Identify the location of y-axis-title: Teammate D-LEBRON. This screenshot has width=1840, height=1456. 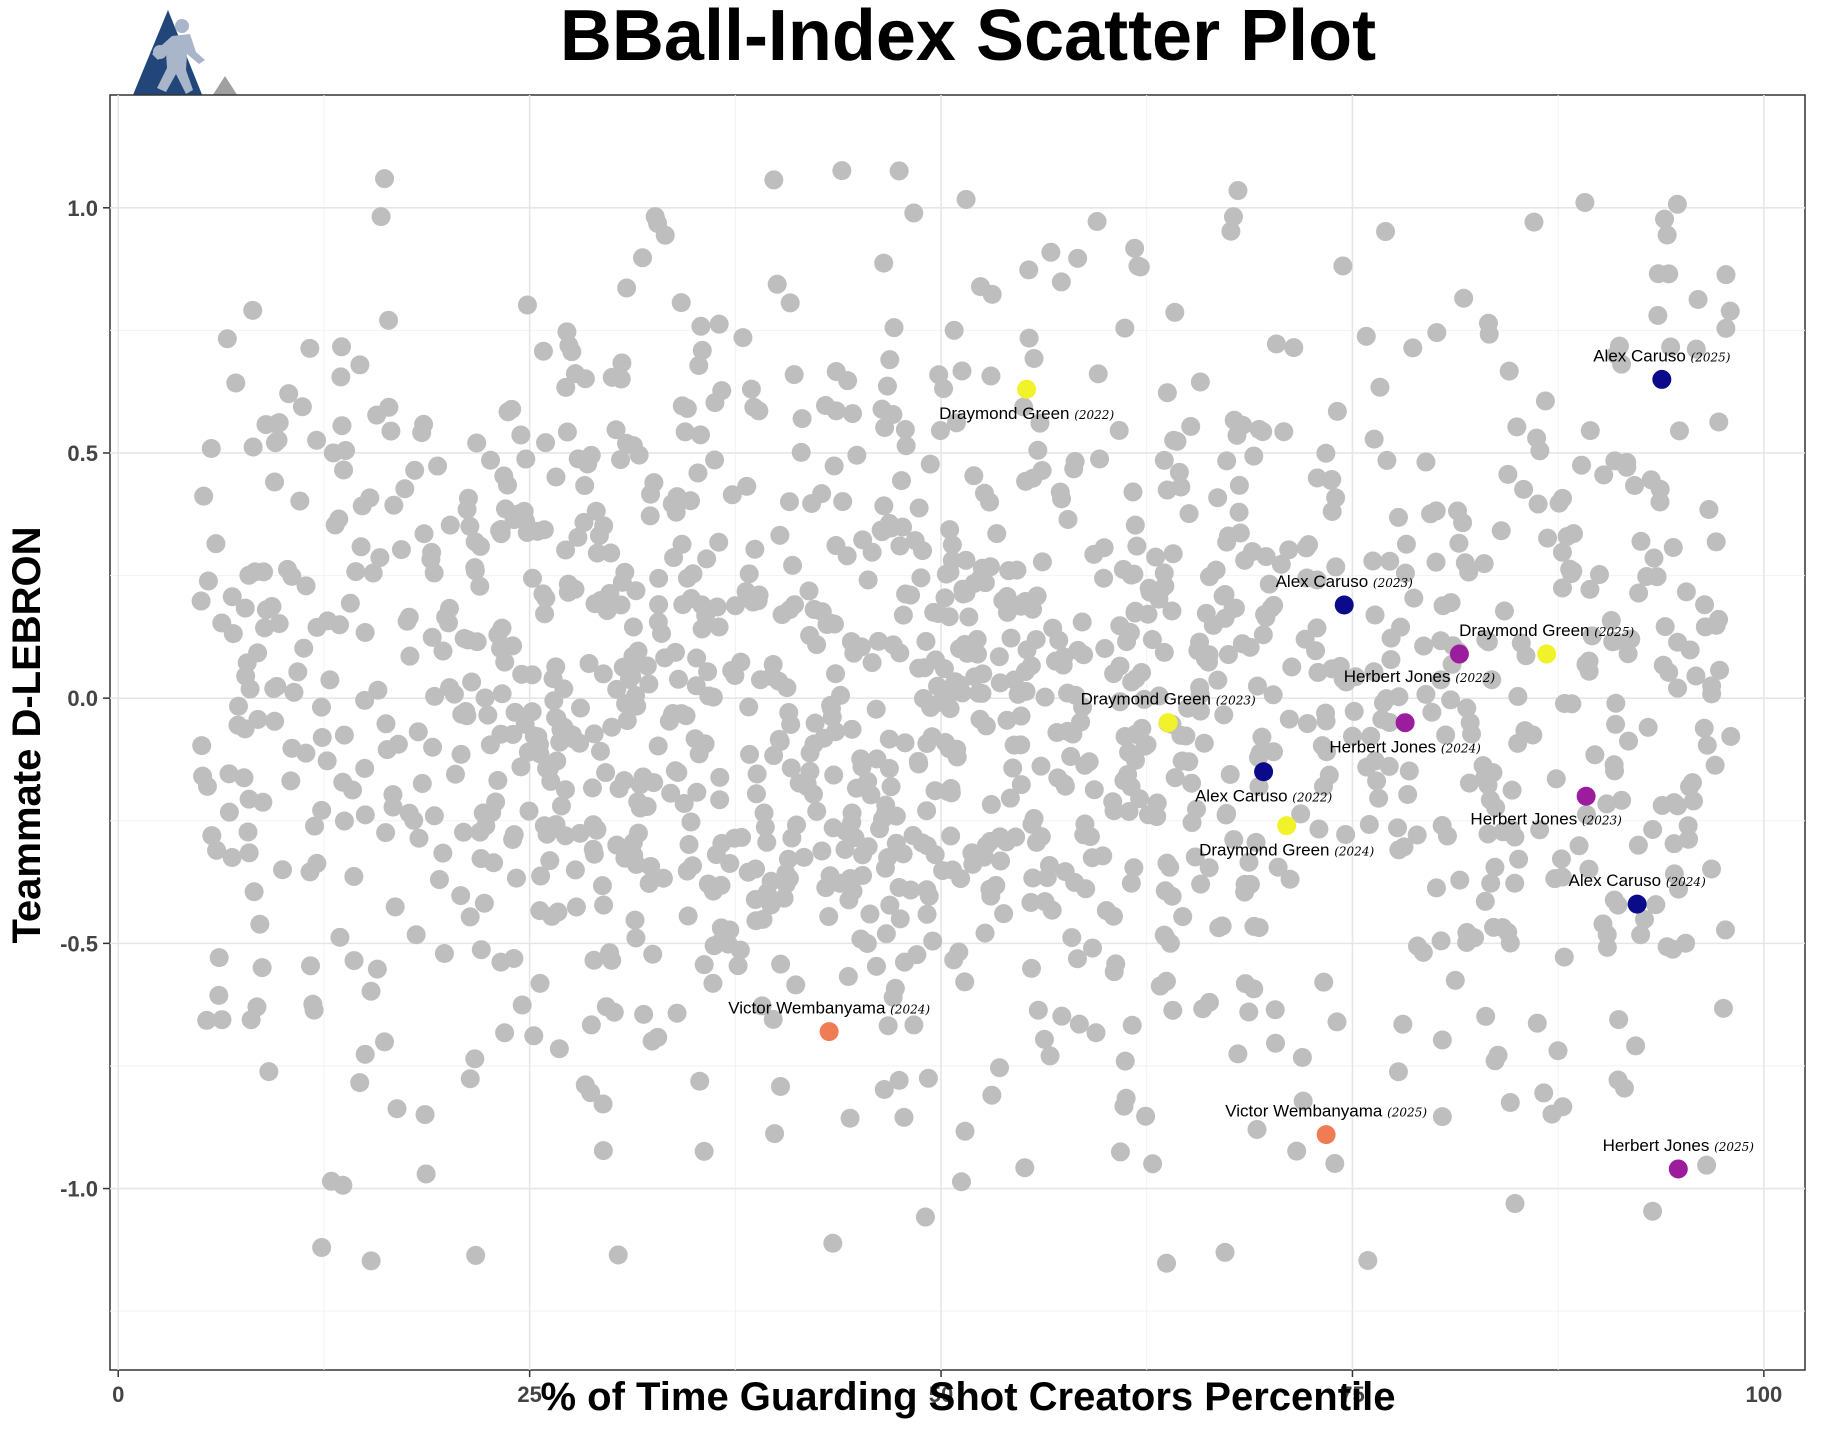
(27, 734).